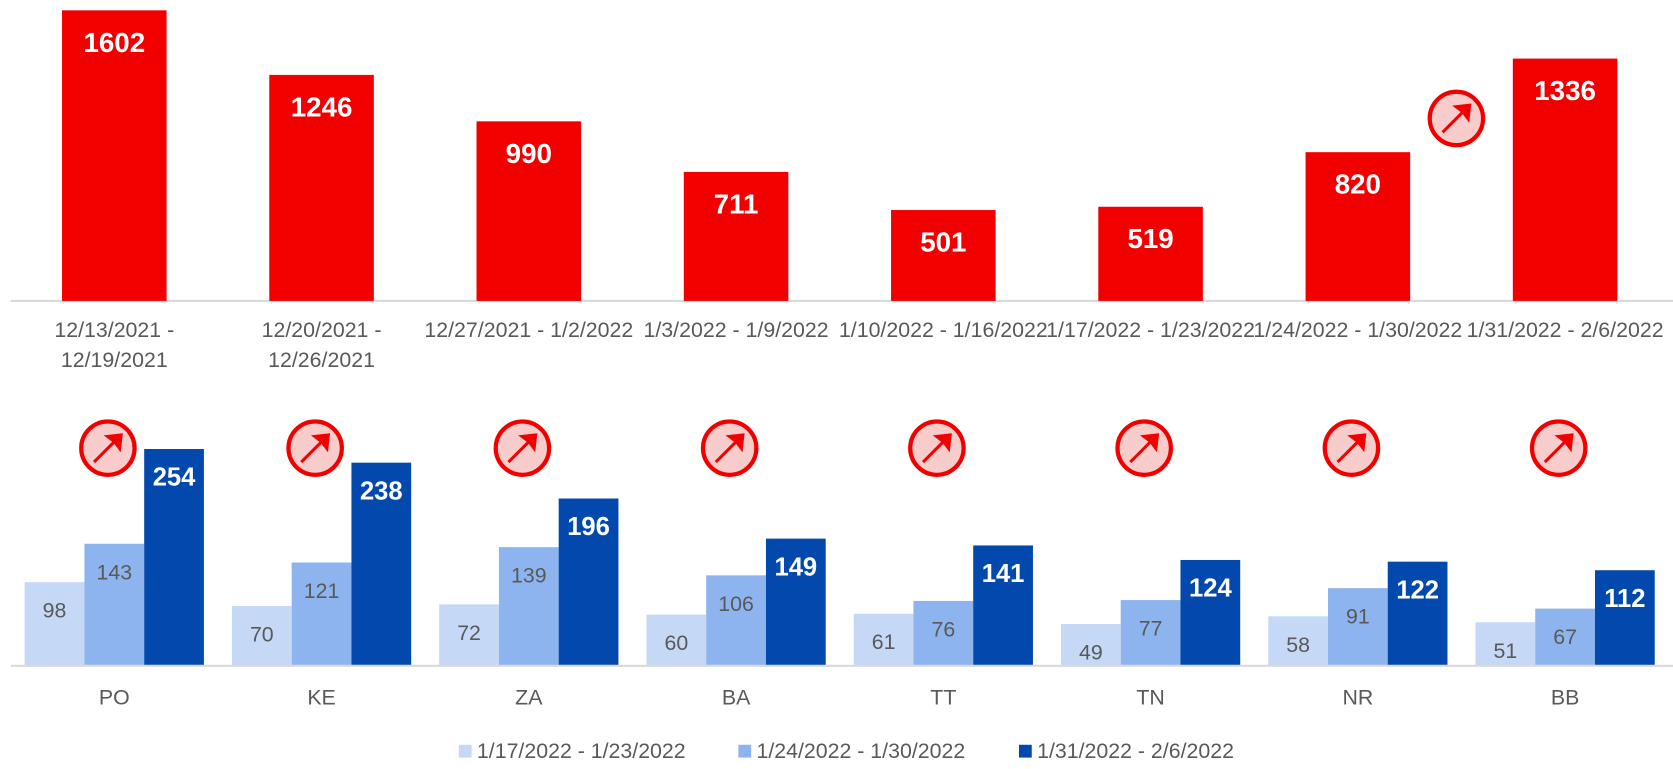 This screenshot has width=1673, height=769. Describe the element at coordinates (528, 330) in the screenshot. I see `category-label-box: 12/27/2021 - 1/2/2022` at that location.